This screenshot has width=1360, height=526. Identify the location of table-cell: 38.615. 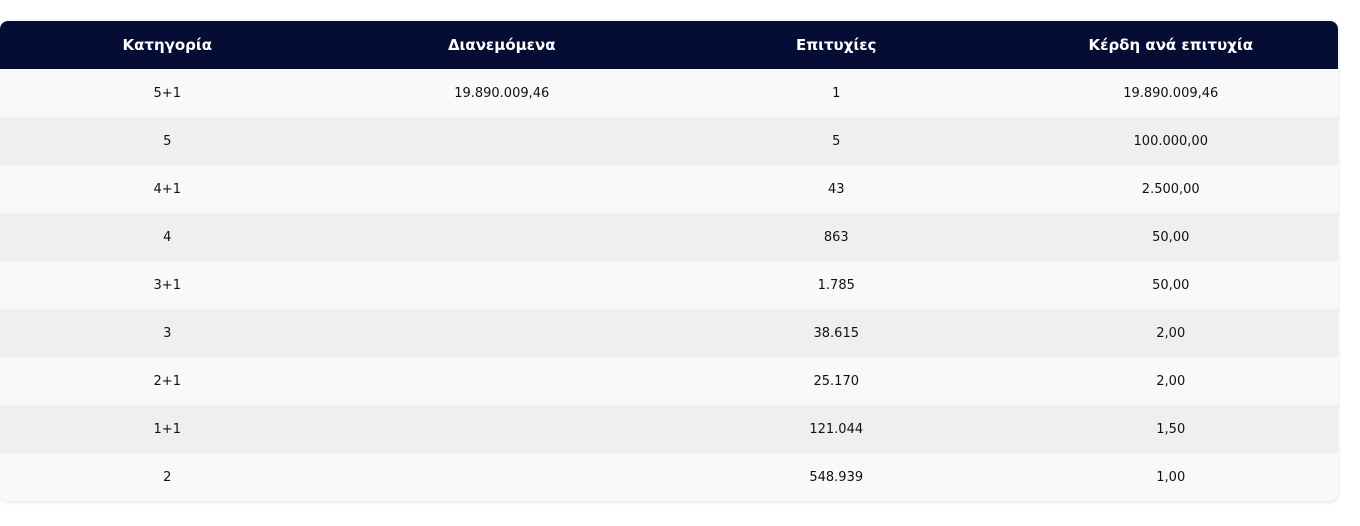
(836, 333).